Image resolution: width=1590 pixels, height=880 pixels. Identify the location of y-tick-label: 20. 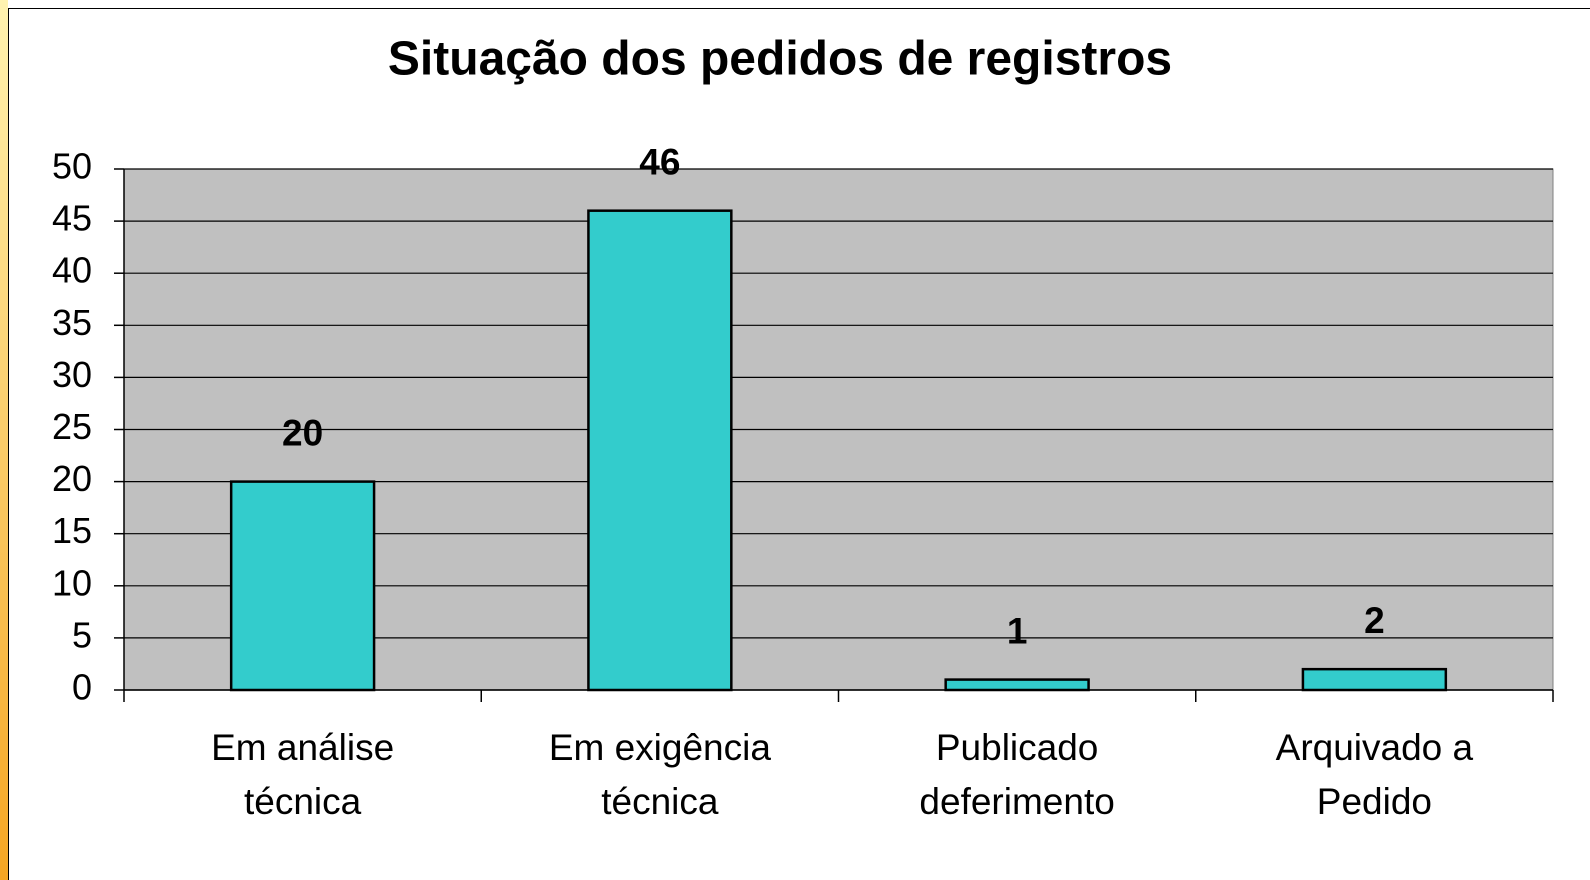
(72, 478).